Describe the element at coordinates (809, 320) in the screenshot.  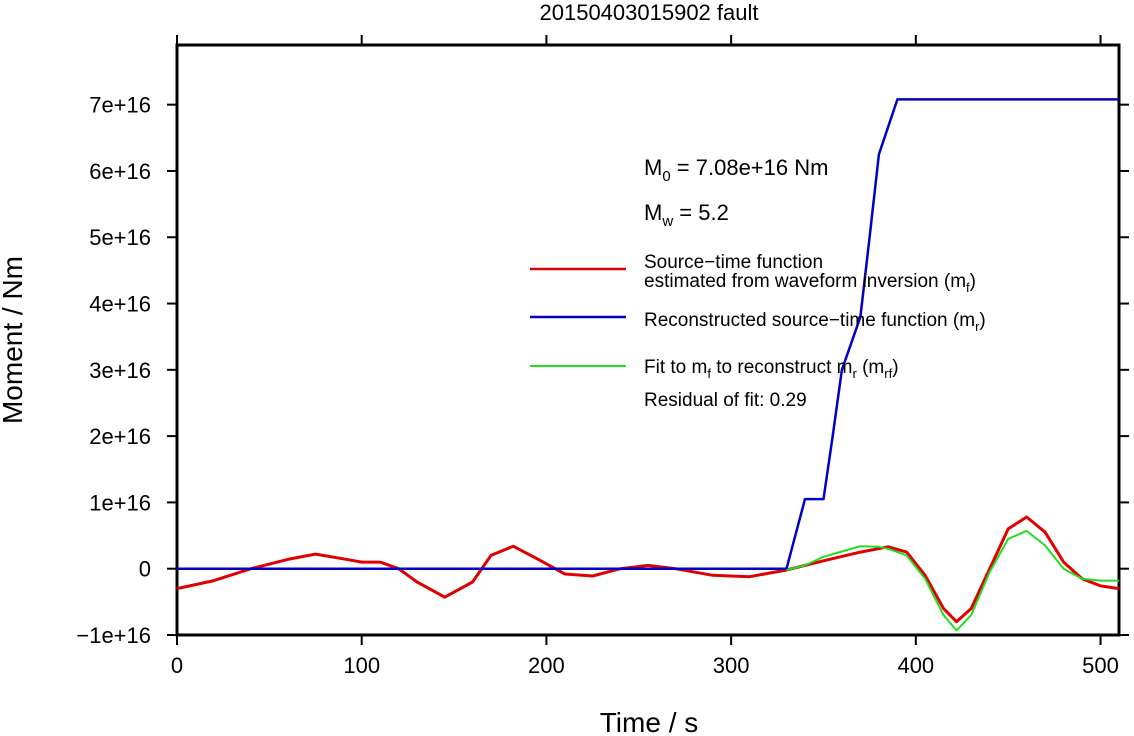
I see `legend-label-reconstructed: Reconstructed source−time function (m` at that location.